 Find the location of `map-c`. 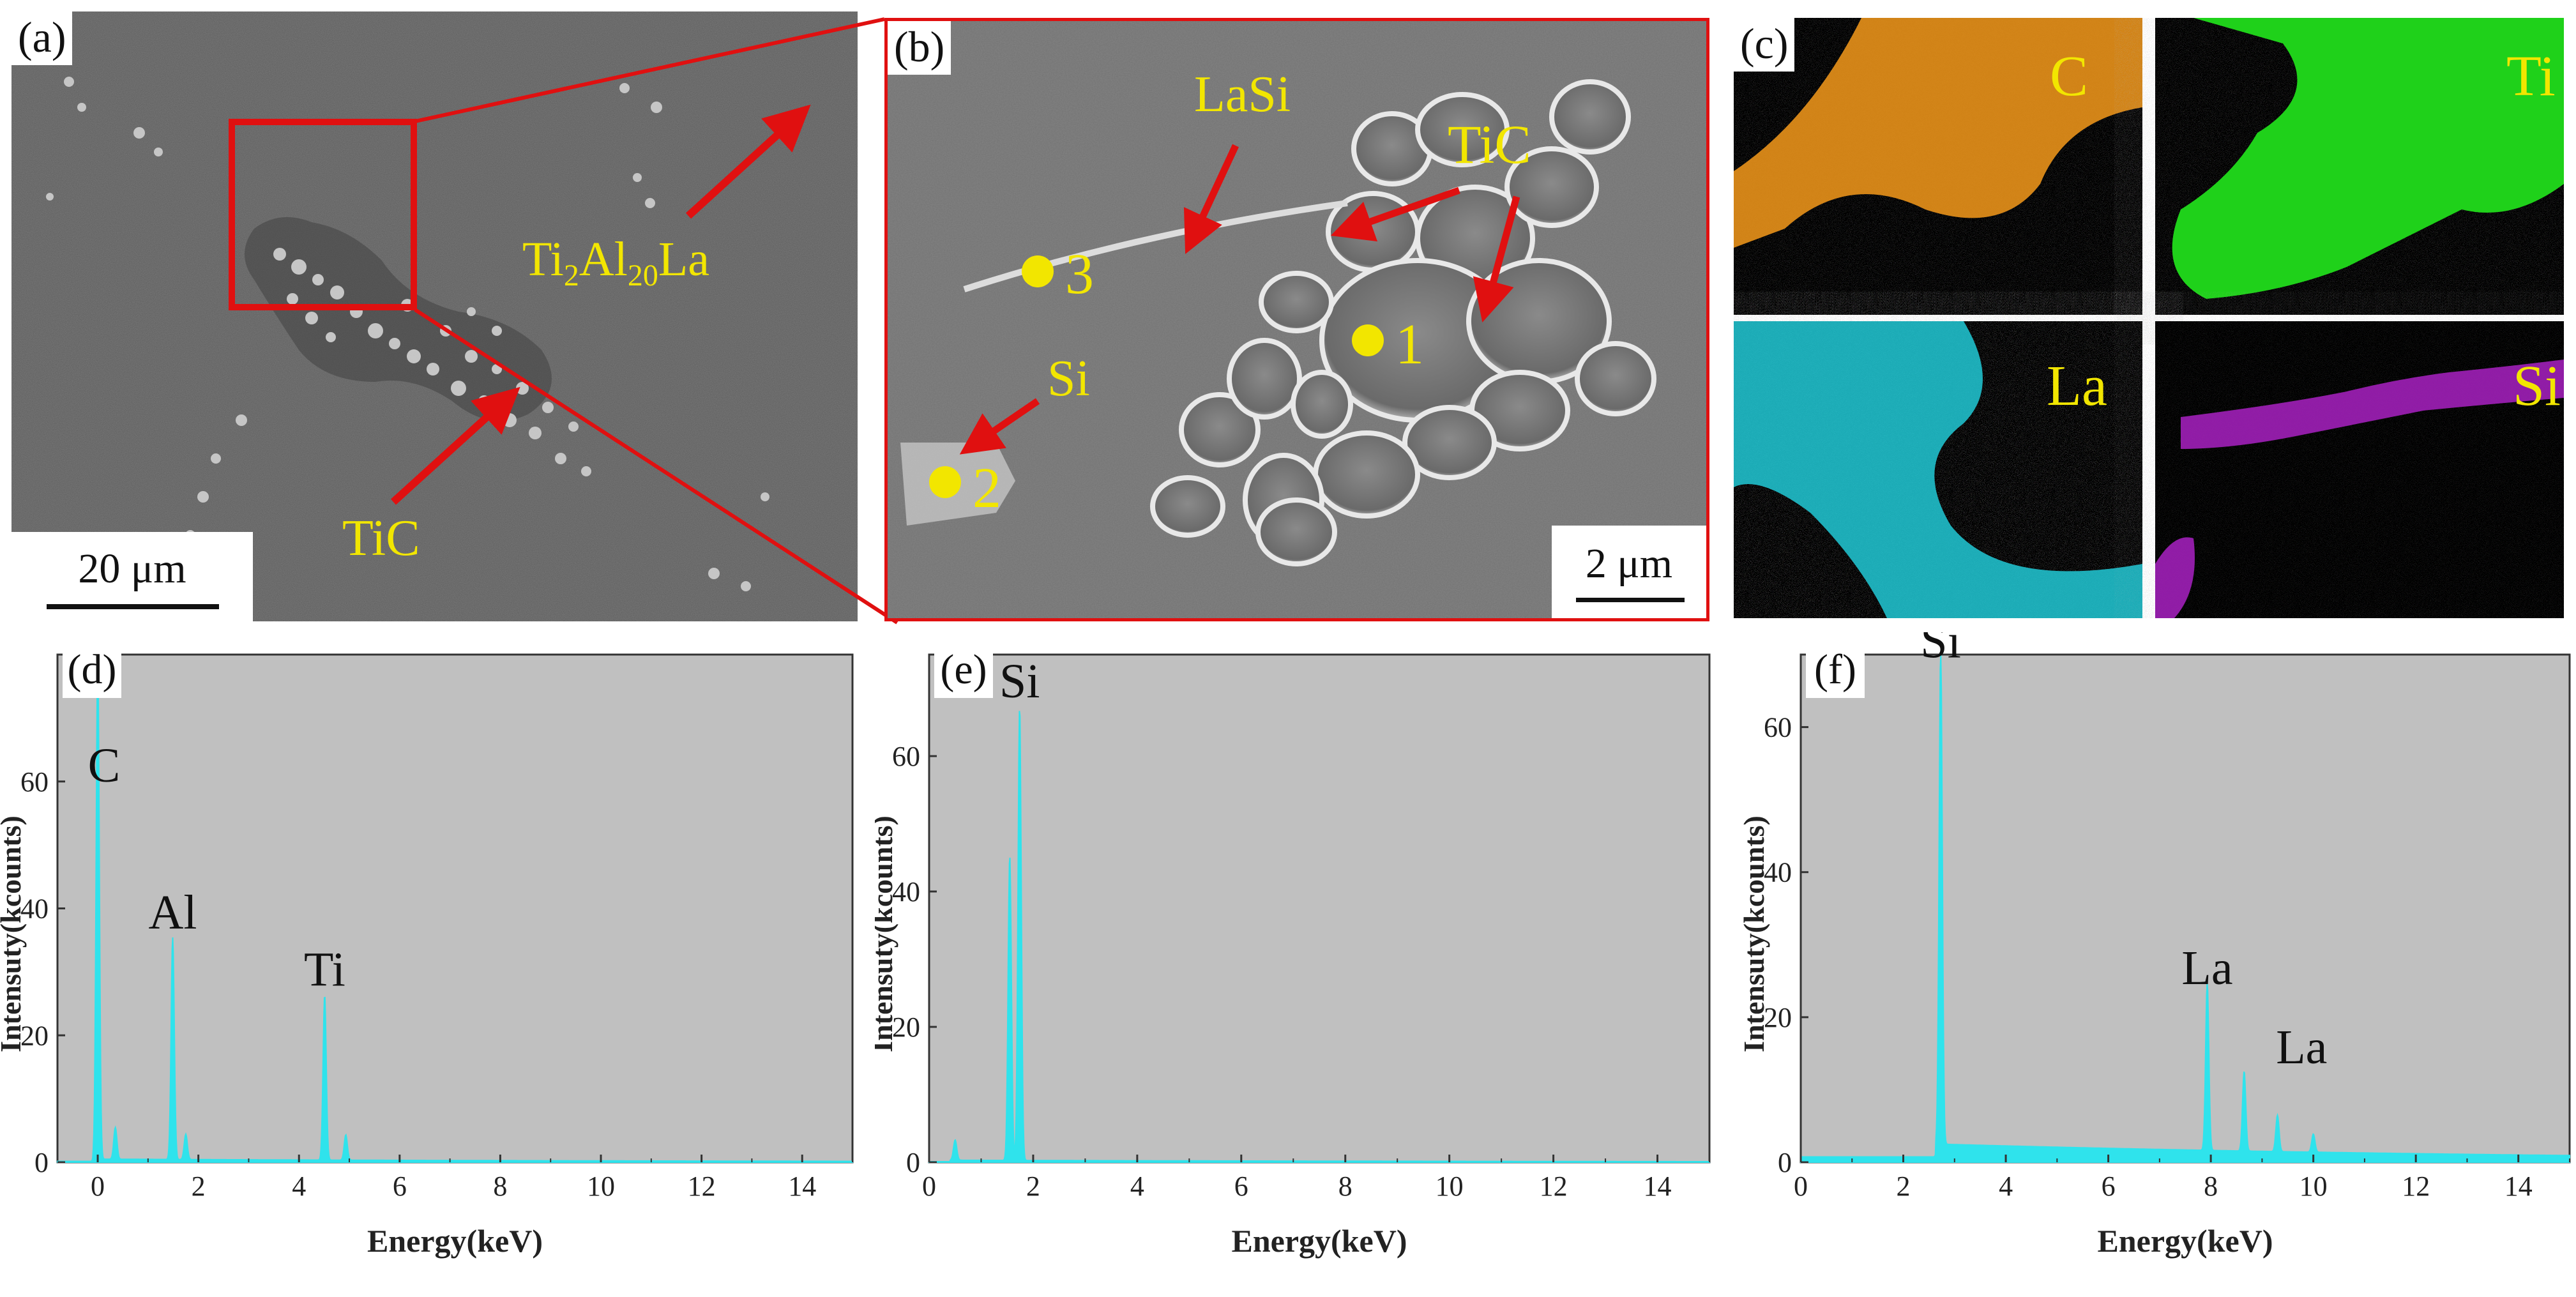

map-c is located at coordinates (1938, 166).